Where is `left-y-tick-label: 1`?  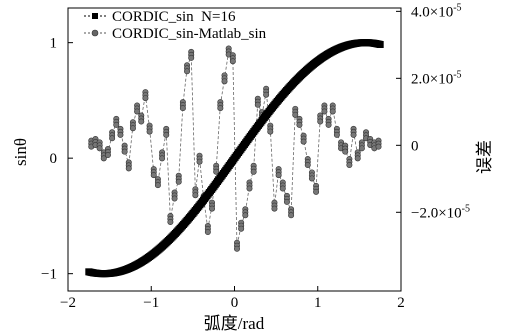 left-y-tick-label: 1 is located at coordinates (54, 44).